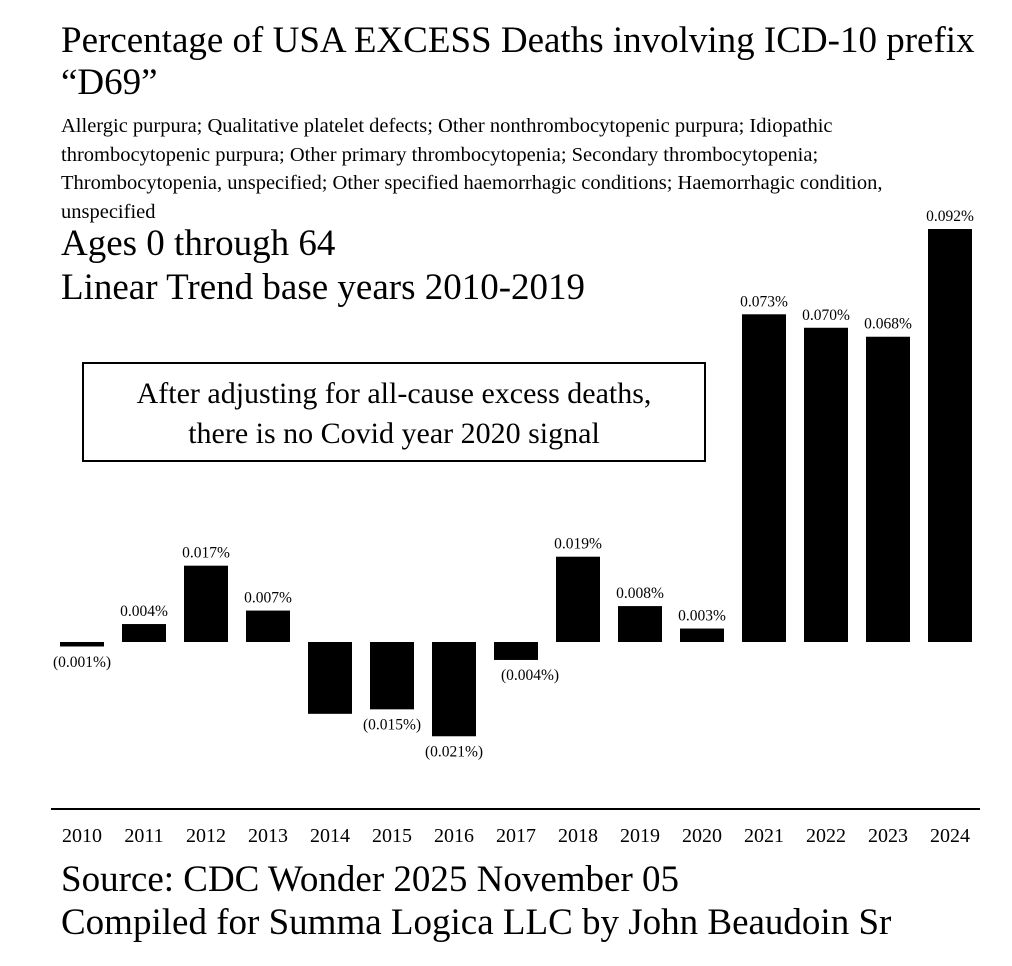 This screenshot has width=1012, height=966. I want to click on bar-2011, so click(144, 633).